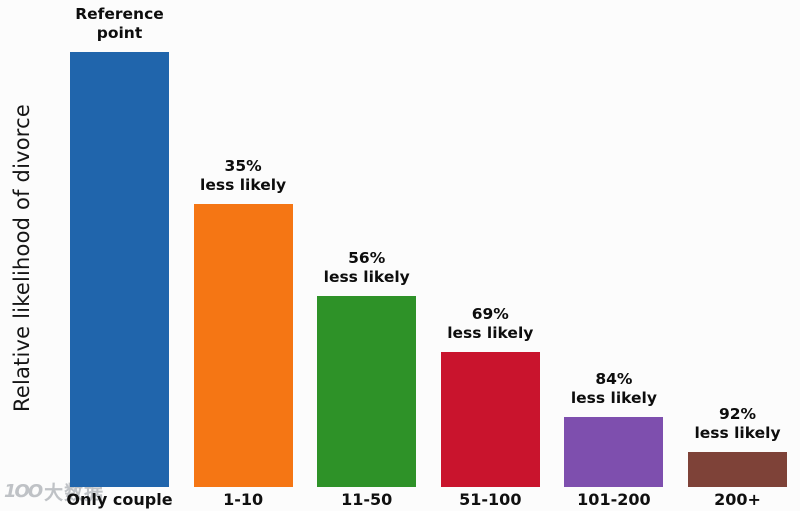 Image resolution: width=800 pixels, height=511 pixels. Describe the element at coordinates (243, 166) in the screenshot. I see `annotation-line1: 35%` at that location.